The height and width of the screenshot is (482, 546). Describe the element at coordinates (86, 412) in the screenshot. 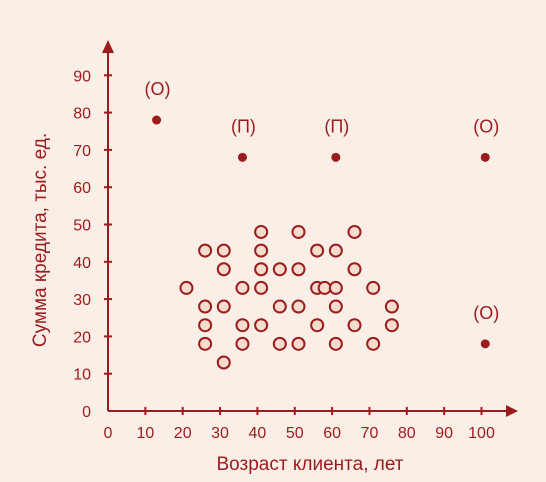

I see `y-tick-label: 0` at that location.